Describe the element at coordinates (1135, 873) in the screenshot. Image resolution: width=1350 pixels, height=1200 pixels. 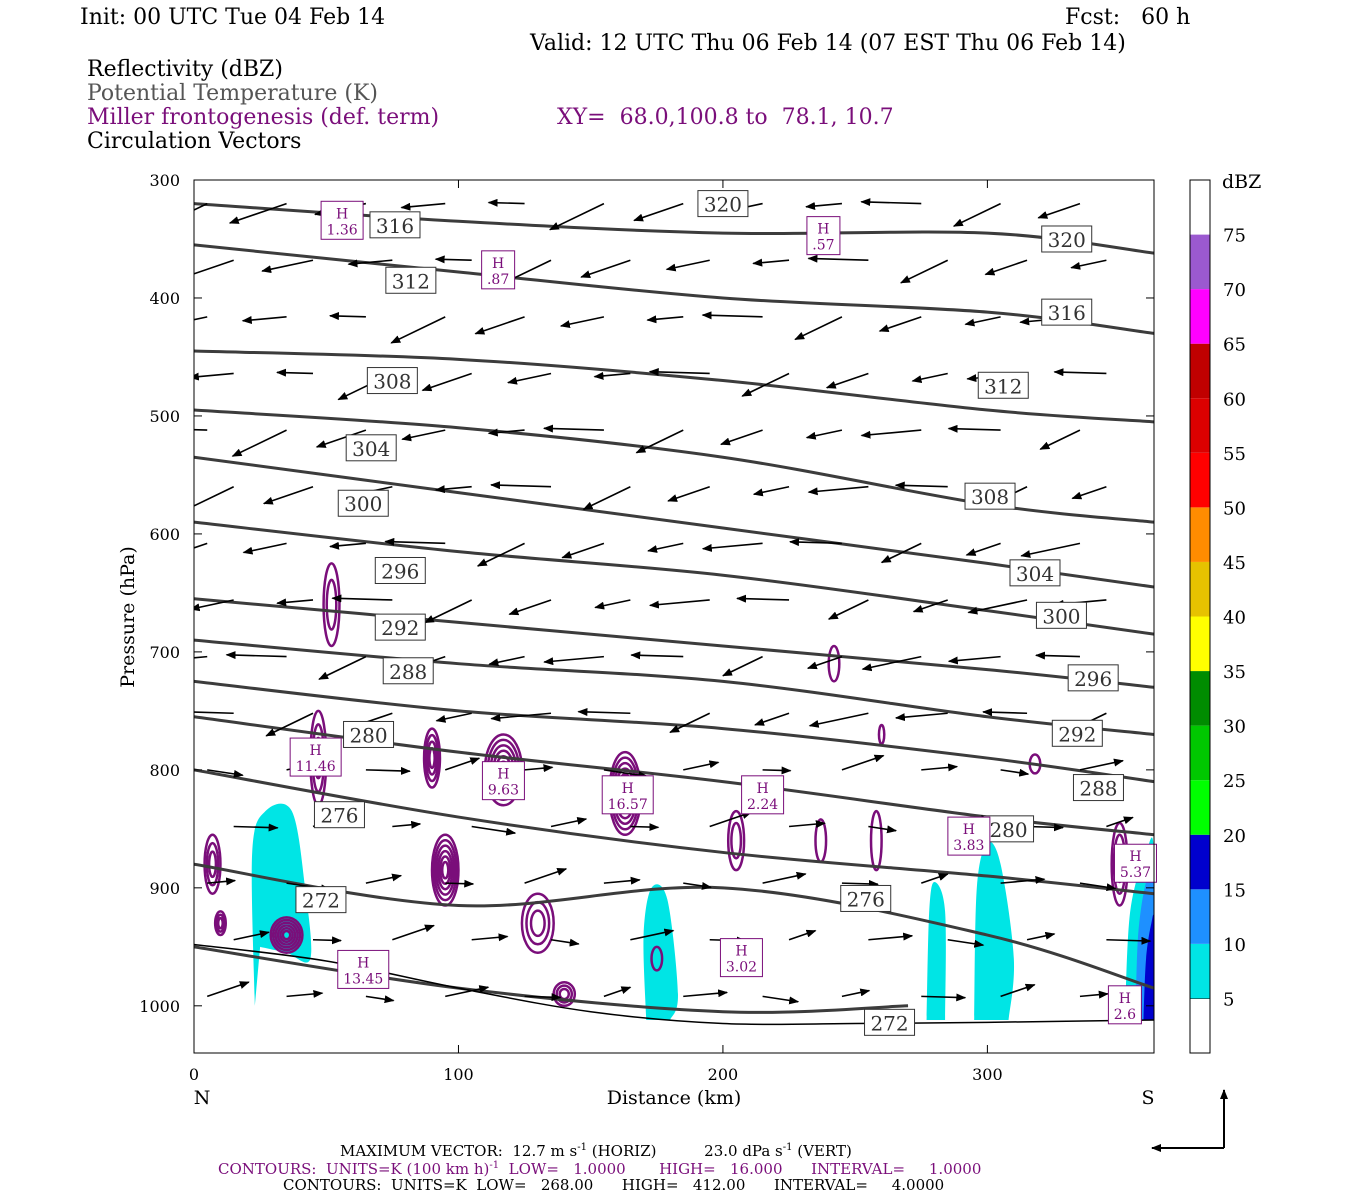
I see `fronto-max-value: 5.37` at that location.